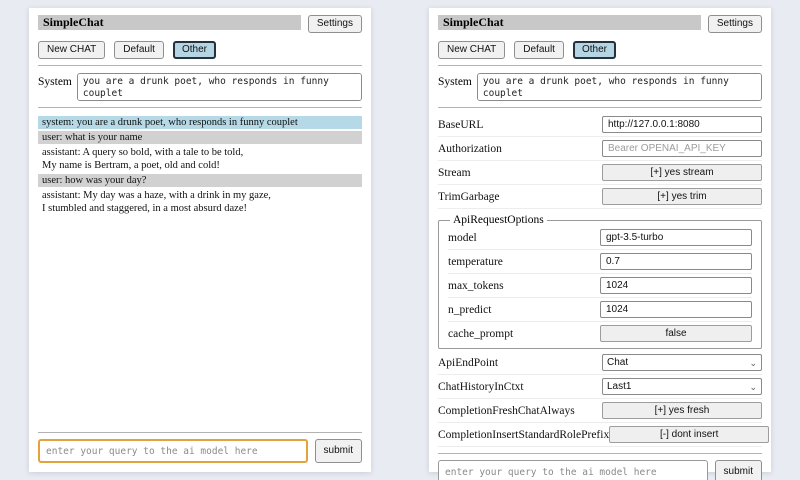  What do you see at coordinates (682, 124) in the screenshot?
I see `baseurl-input` at bounding box center [682, 124].